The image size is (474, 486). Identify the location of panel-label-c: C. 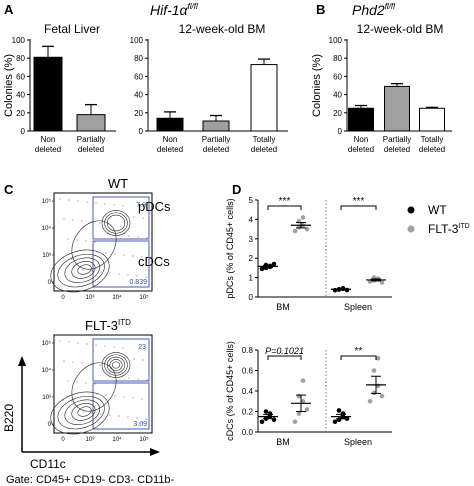
(9, 189).